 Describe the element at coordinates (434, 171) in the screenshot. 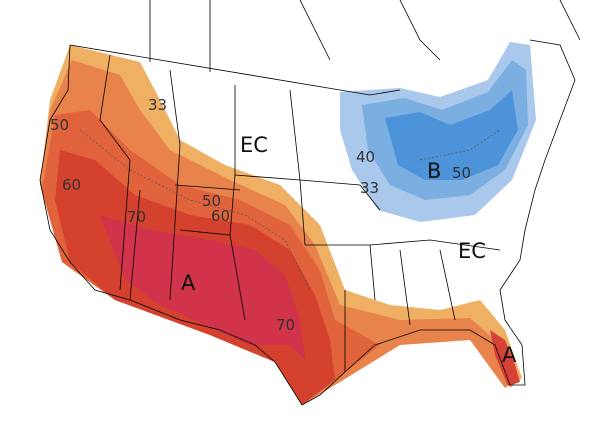

I see `category-label: B` at that location.